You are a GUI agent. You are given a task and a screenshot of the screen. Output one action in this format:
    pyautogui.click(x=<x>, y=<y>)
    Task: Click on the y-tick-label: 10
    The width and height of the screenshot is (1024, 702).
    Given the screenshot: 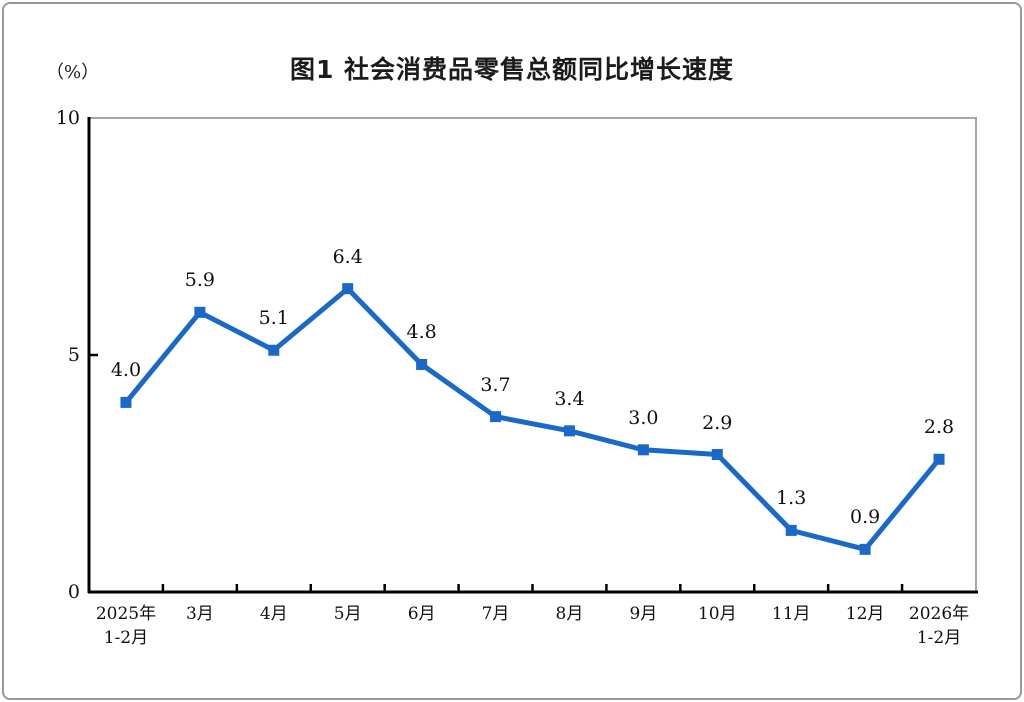 What is the action you would take?
    pyautogui.click(x=67, y=118)
    